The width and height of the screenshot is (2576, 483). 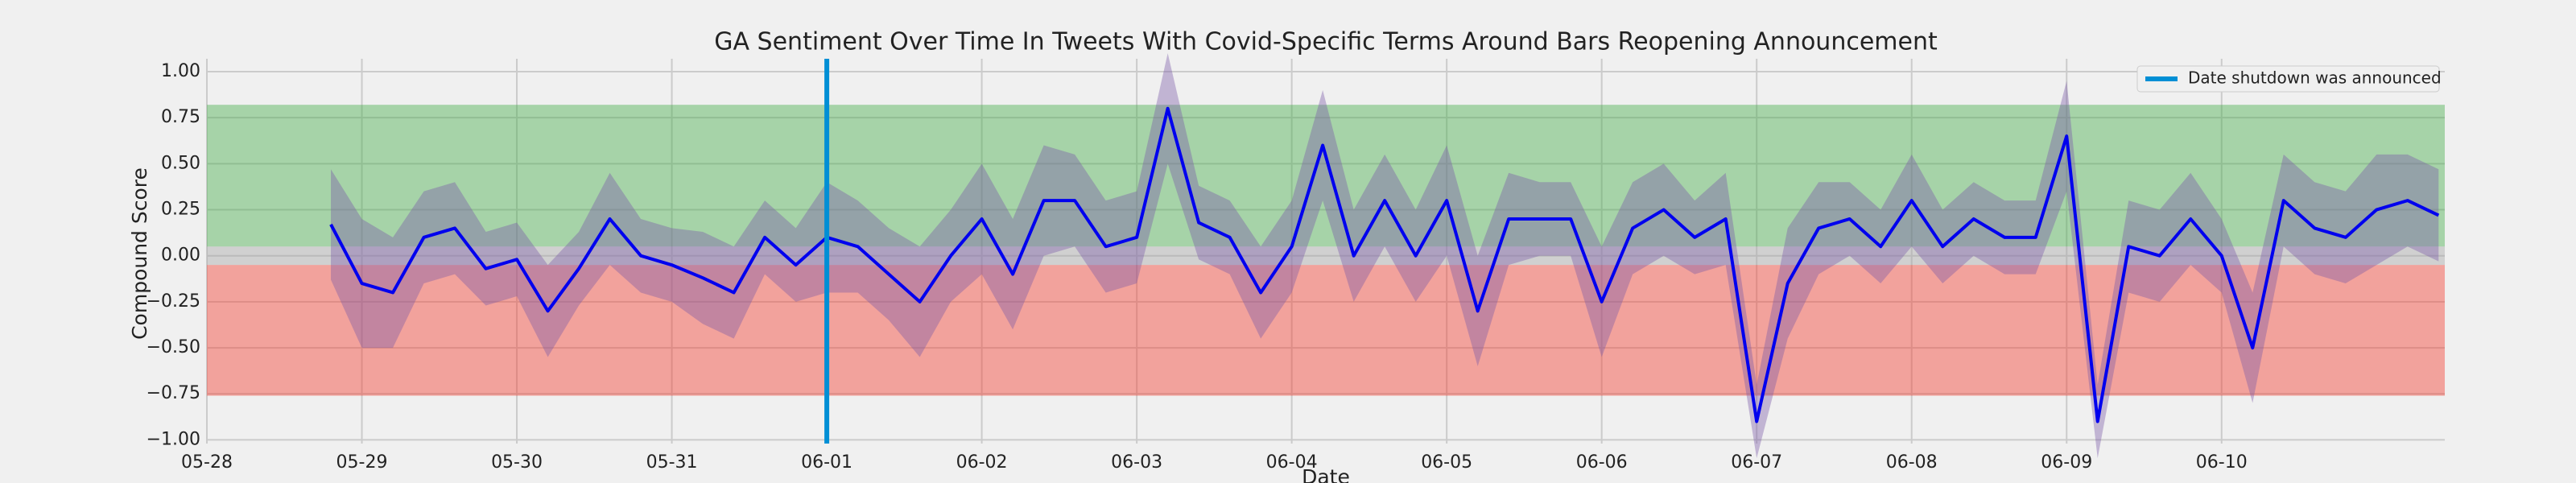 What do you see at coordinates (1446, 463) in the screenshot?
I see `x-tick-label: 06-05` at bounding box center [1446, 463].